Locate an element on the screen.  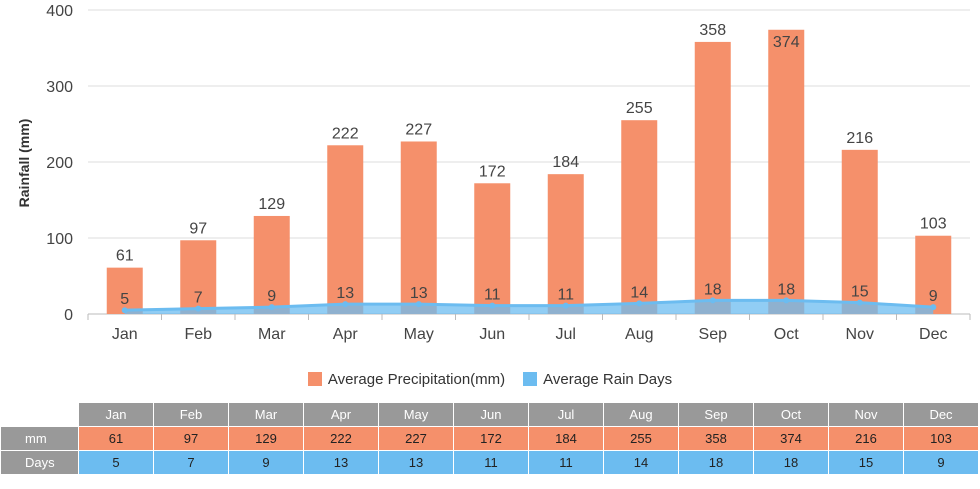
table-row-mm: mm 61 97 129 222 227 172 184 255 358 374 216 103 is located at coordinates (489, 438).